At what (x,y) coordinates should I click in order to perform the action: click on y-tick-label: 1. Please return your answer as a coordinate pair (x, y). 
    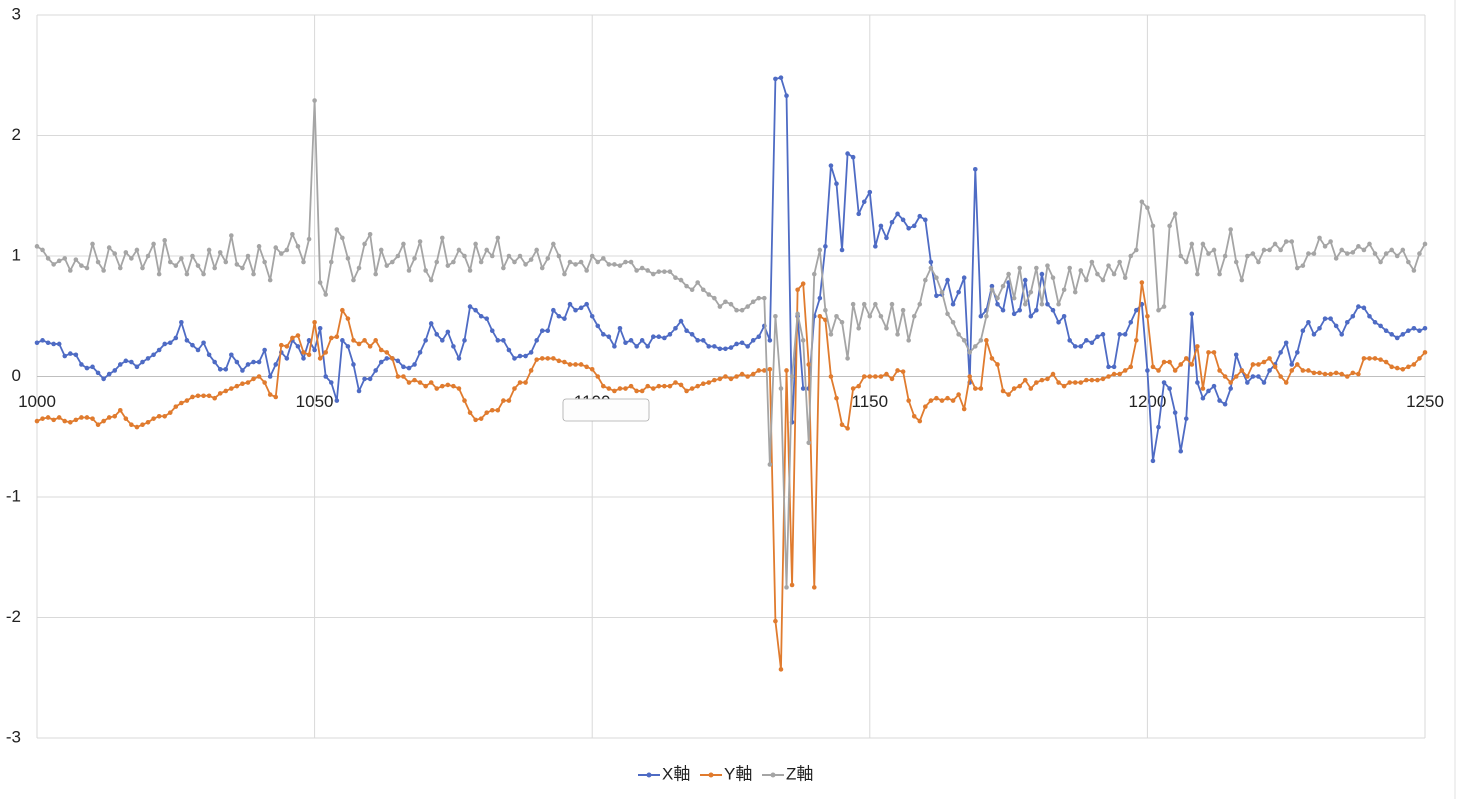
    Looking at the image, I should click on (16, 254).